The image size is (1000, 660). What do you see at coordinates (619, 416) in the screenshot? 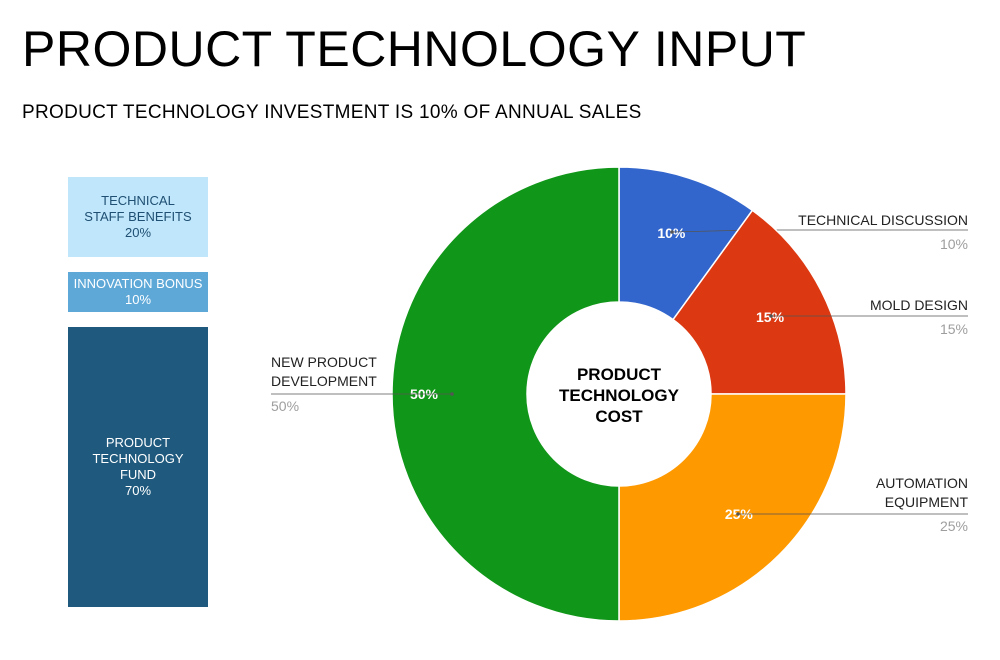
I see `donut-center-label: COST` at bounding box center [619, 416].